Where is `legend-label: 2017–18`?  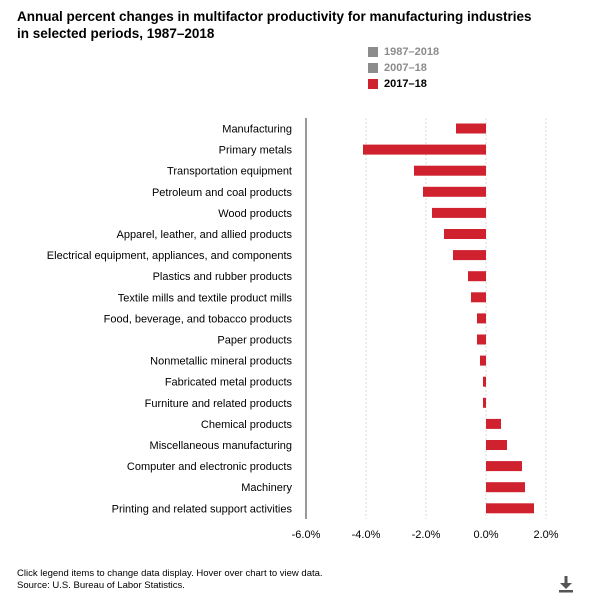 legend-label: 2017–18 is located at coordinates (405, 84).